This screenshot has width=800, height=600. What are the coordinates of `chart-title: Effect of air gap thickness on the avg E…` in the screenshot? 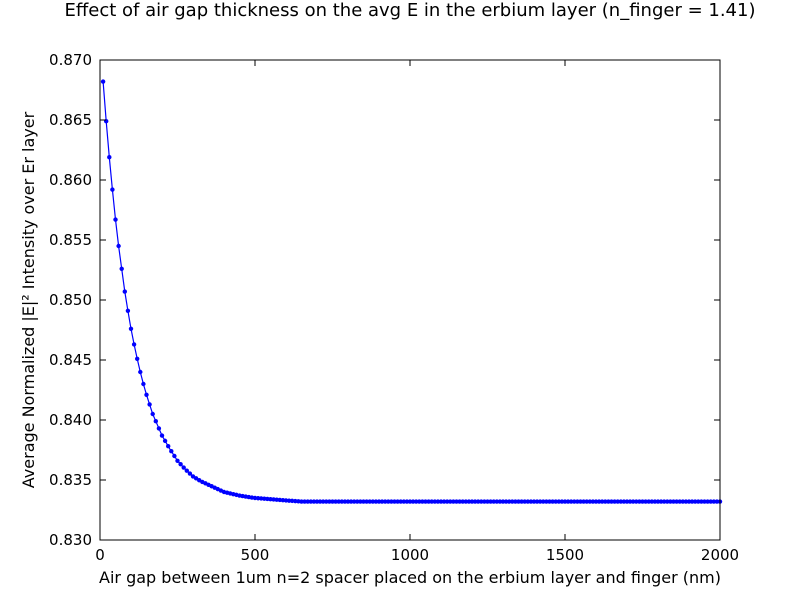 It's located at (410, 10).